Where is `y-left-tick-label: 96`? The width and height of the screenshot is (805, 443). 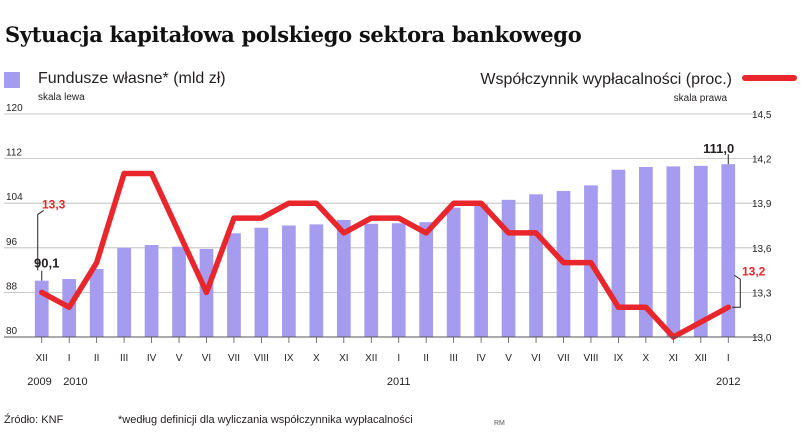
y-left-tick-label: 96 is located at coordinates (12, 242).